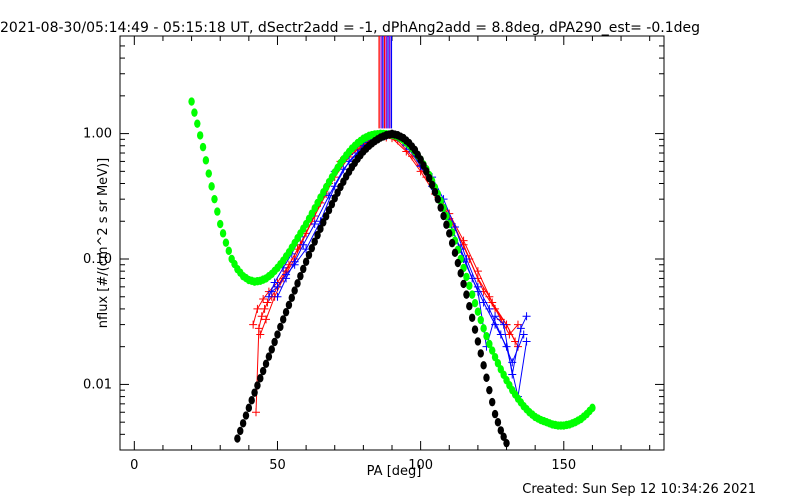  What do you see at coordinates (97, 134) in the screenshot?
I see `y-tick-label: 1.00` at bounding box center [97, 134].